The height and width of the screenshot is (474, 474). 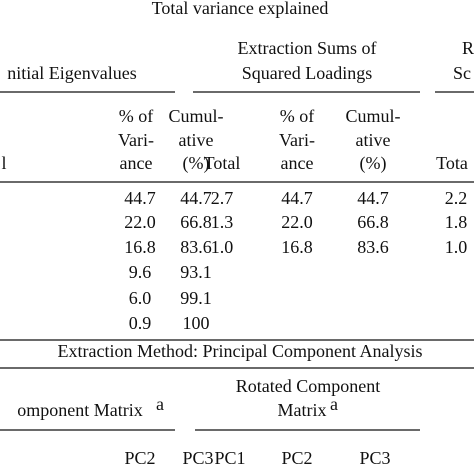 I want to click on column-header: l, so click(x=3, y=163).